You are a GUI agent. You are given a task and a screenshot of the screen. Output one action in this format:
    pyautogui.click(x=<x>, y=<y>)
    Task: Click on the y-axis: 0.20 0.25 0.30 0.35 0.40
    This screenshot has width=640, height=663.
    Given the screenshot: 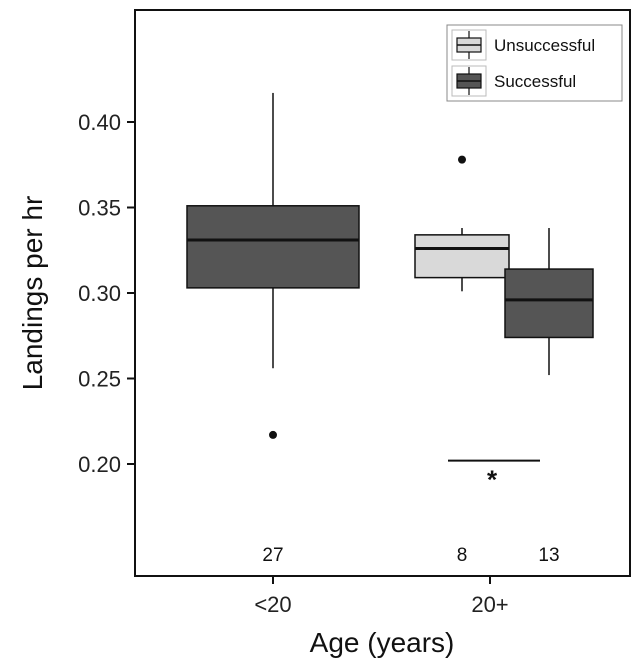 What is the action you would take?
    pyautogui.click(x=106, y=293)
    